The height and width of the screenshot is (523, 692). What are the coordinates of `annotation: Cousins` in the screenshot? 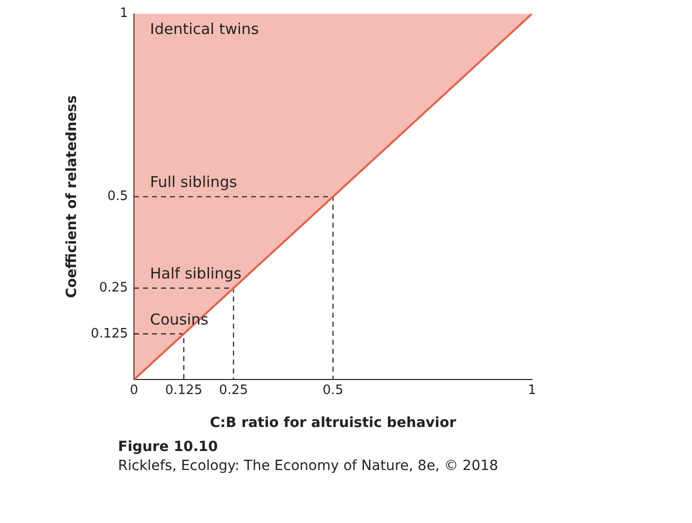 It's located at (179, 319).